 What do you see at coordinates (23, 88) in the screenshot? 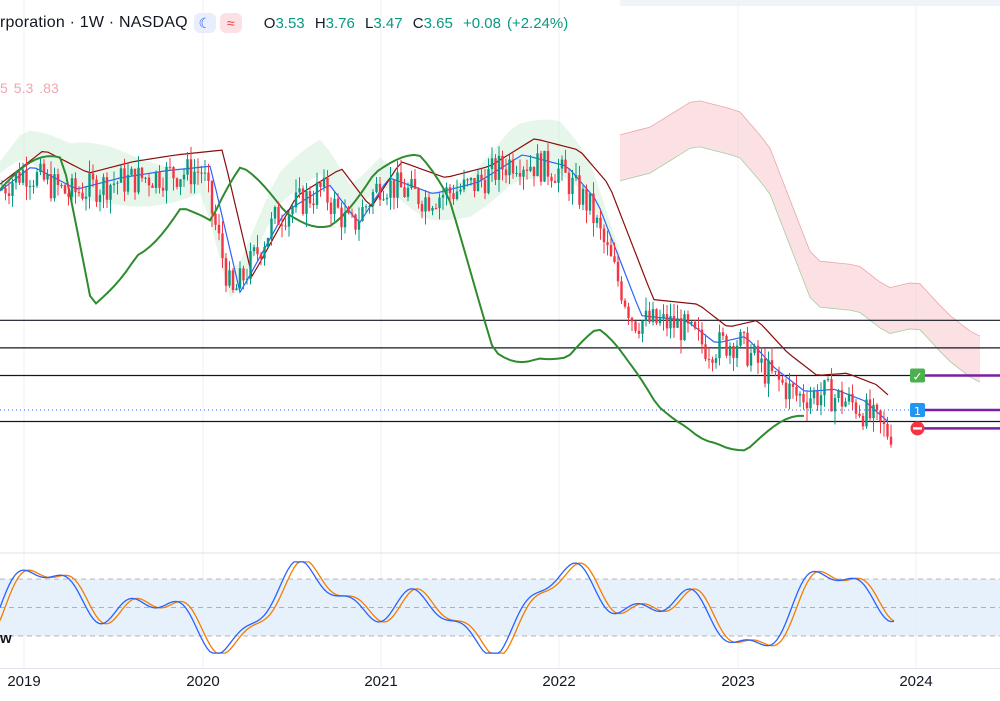
I see `ichimoku-value-2: 5.3` at bounding box center [23, 88].